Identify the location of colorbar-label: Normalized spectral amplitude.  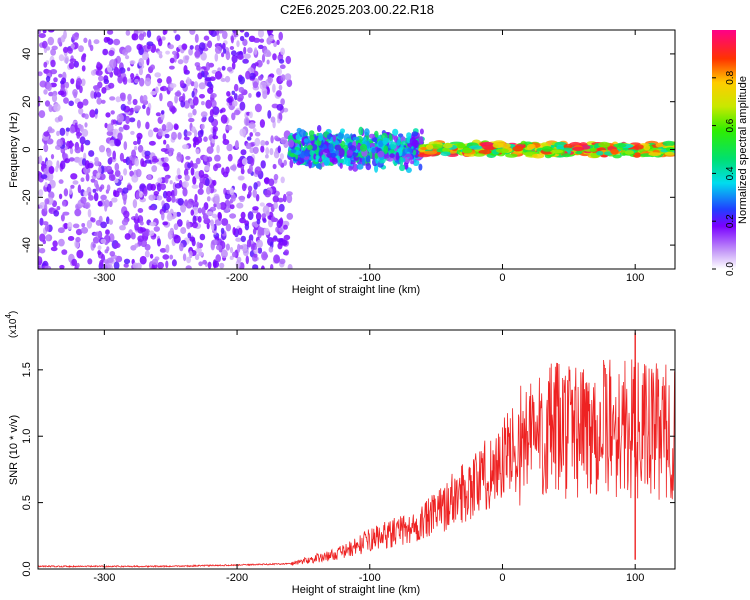
(743, 150).